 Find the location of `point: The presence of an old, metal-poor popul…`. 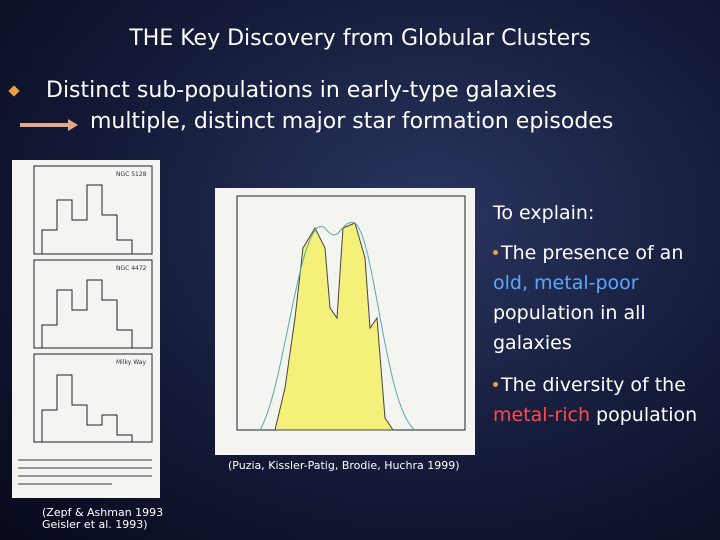

point: The presence of an old, metal-poor popul… is located at coordinates (595, 298).